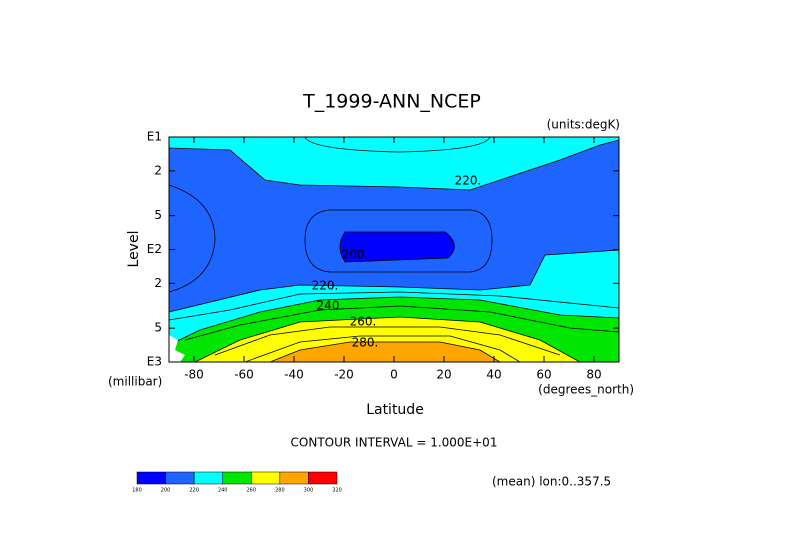 The height and width of the screenshot is (558, 789). I want to click on colorbar-label: 320, so click(337, 491).